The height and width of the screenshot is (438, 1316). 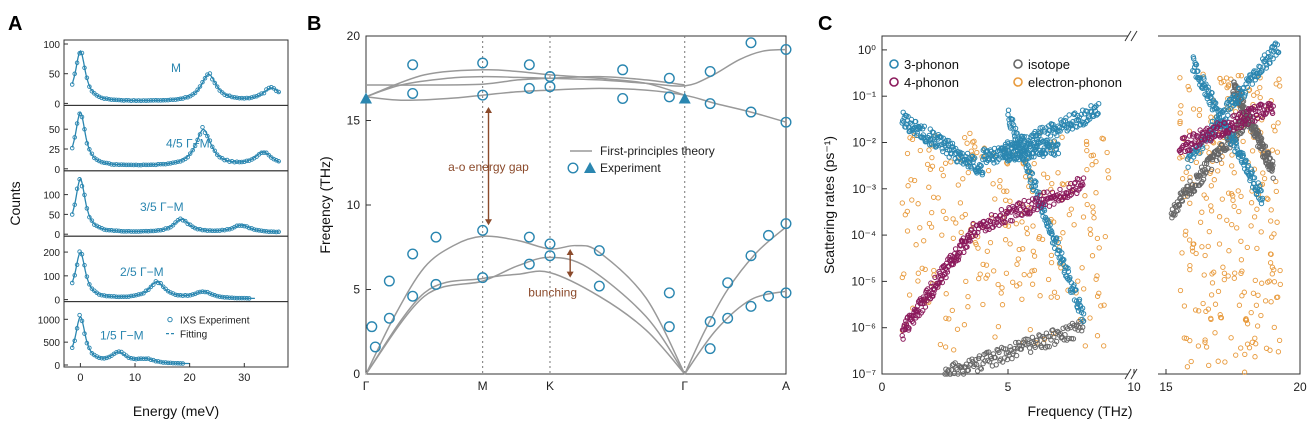 I want to click on kpoint-label: Γ, so click(x=366, y=386).